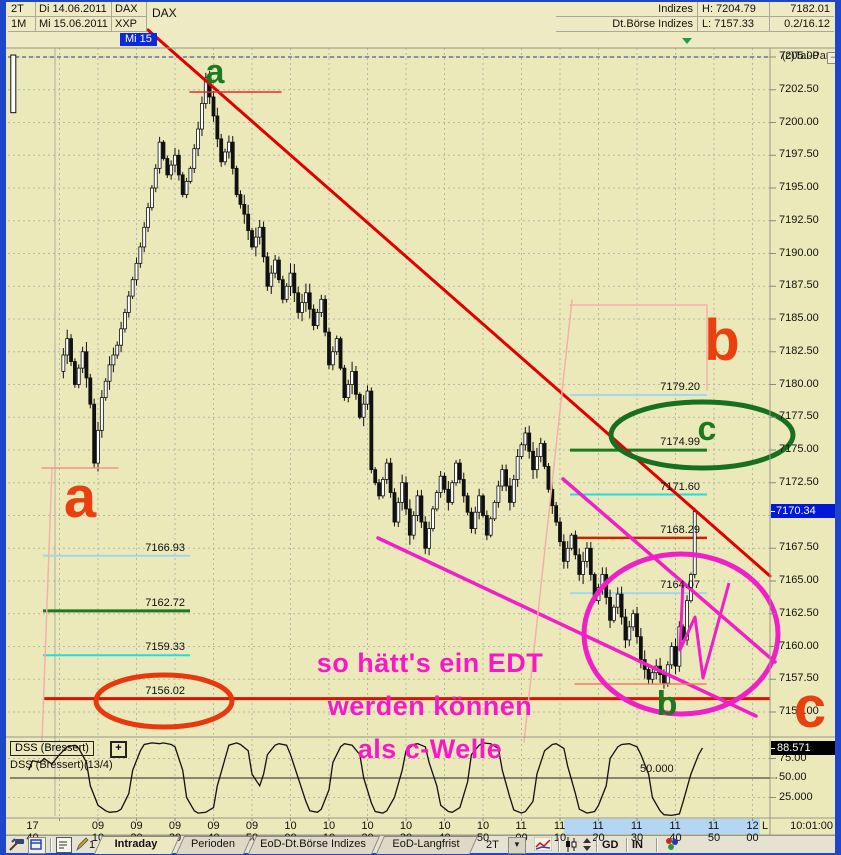  What do you see at coordinates (214, 845) in the screenshot?
I see `tab-perioden: Perioden` at bounding box center [214, 845].